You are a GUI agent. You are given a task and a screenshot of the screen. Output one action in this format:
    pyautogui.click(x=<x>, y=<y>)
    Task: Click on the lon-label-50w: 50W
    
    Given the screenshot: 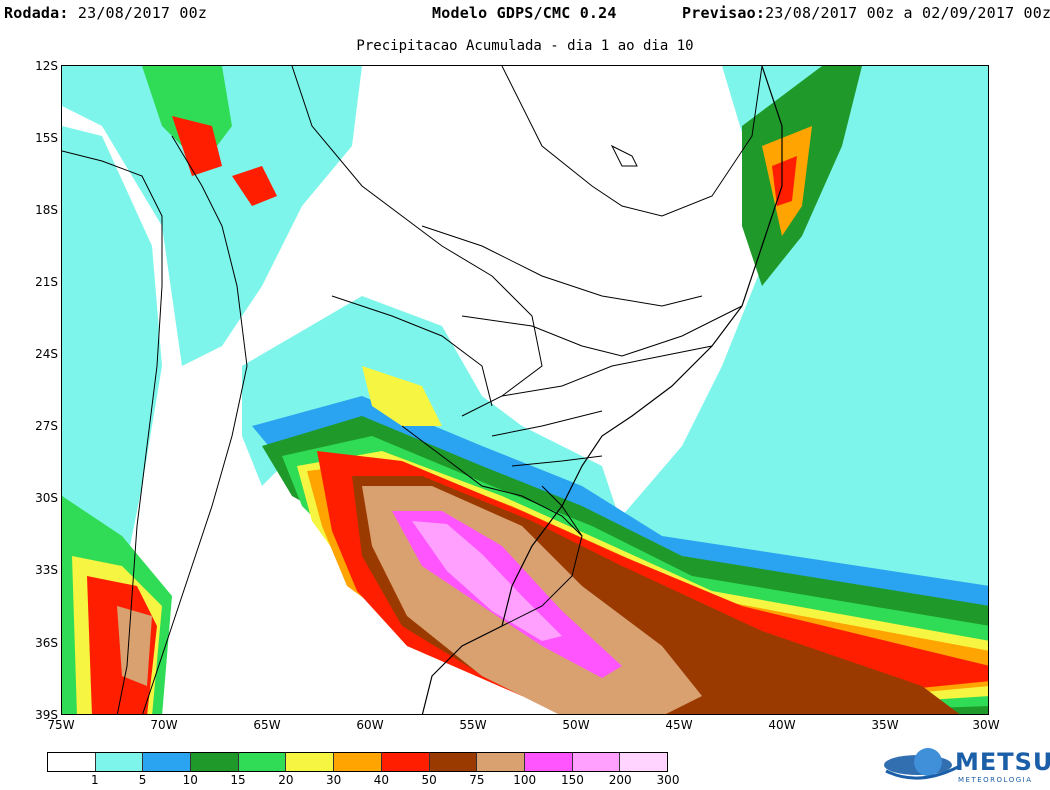 What is the action you would take?
    pyautogui.click(x=576, y=725)
    